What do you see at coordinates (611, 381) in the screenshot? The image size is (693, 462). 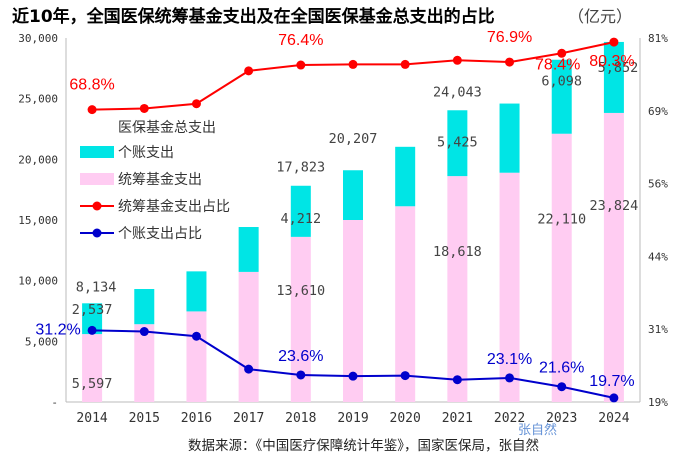 I see `account-share-label: 19.7%` at bounding box center [611, 381].